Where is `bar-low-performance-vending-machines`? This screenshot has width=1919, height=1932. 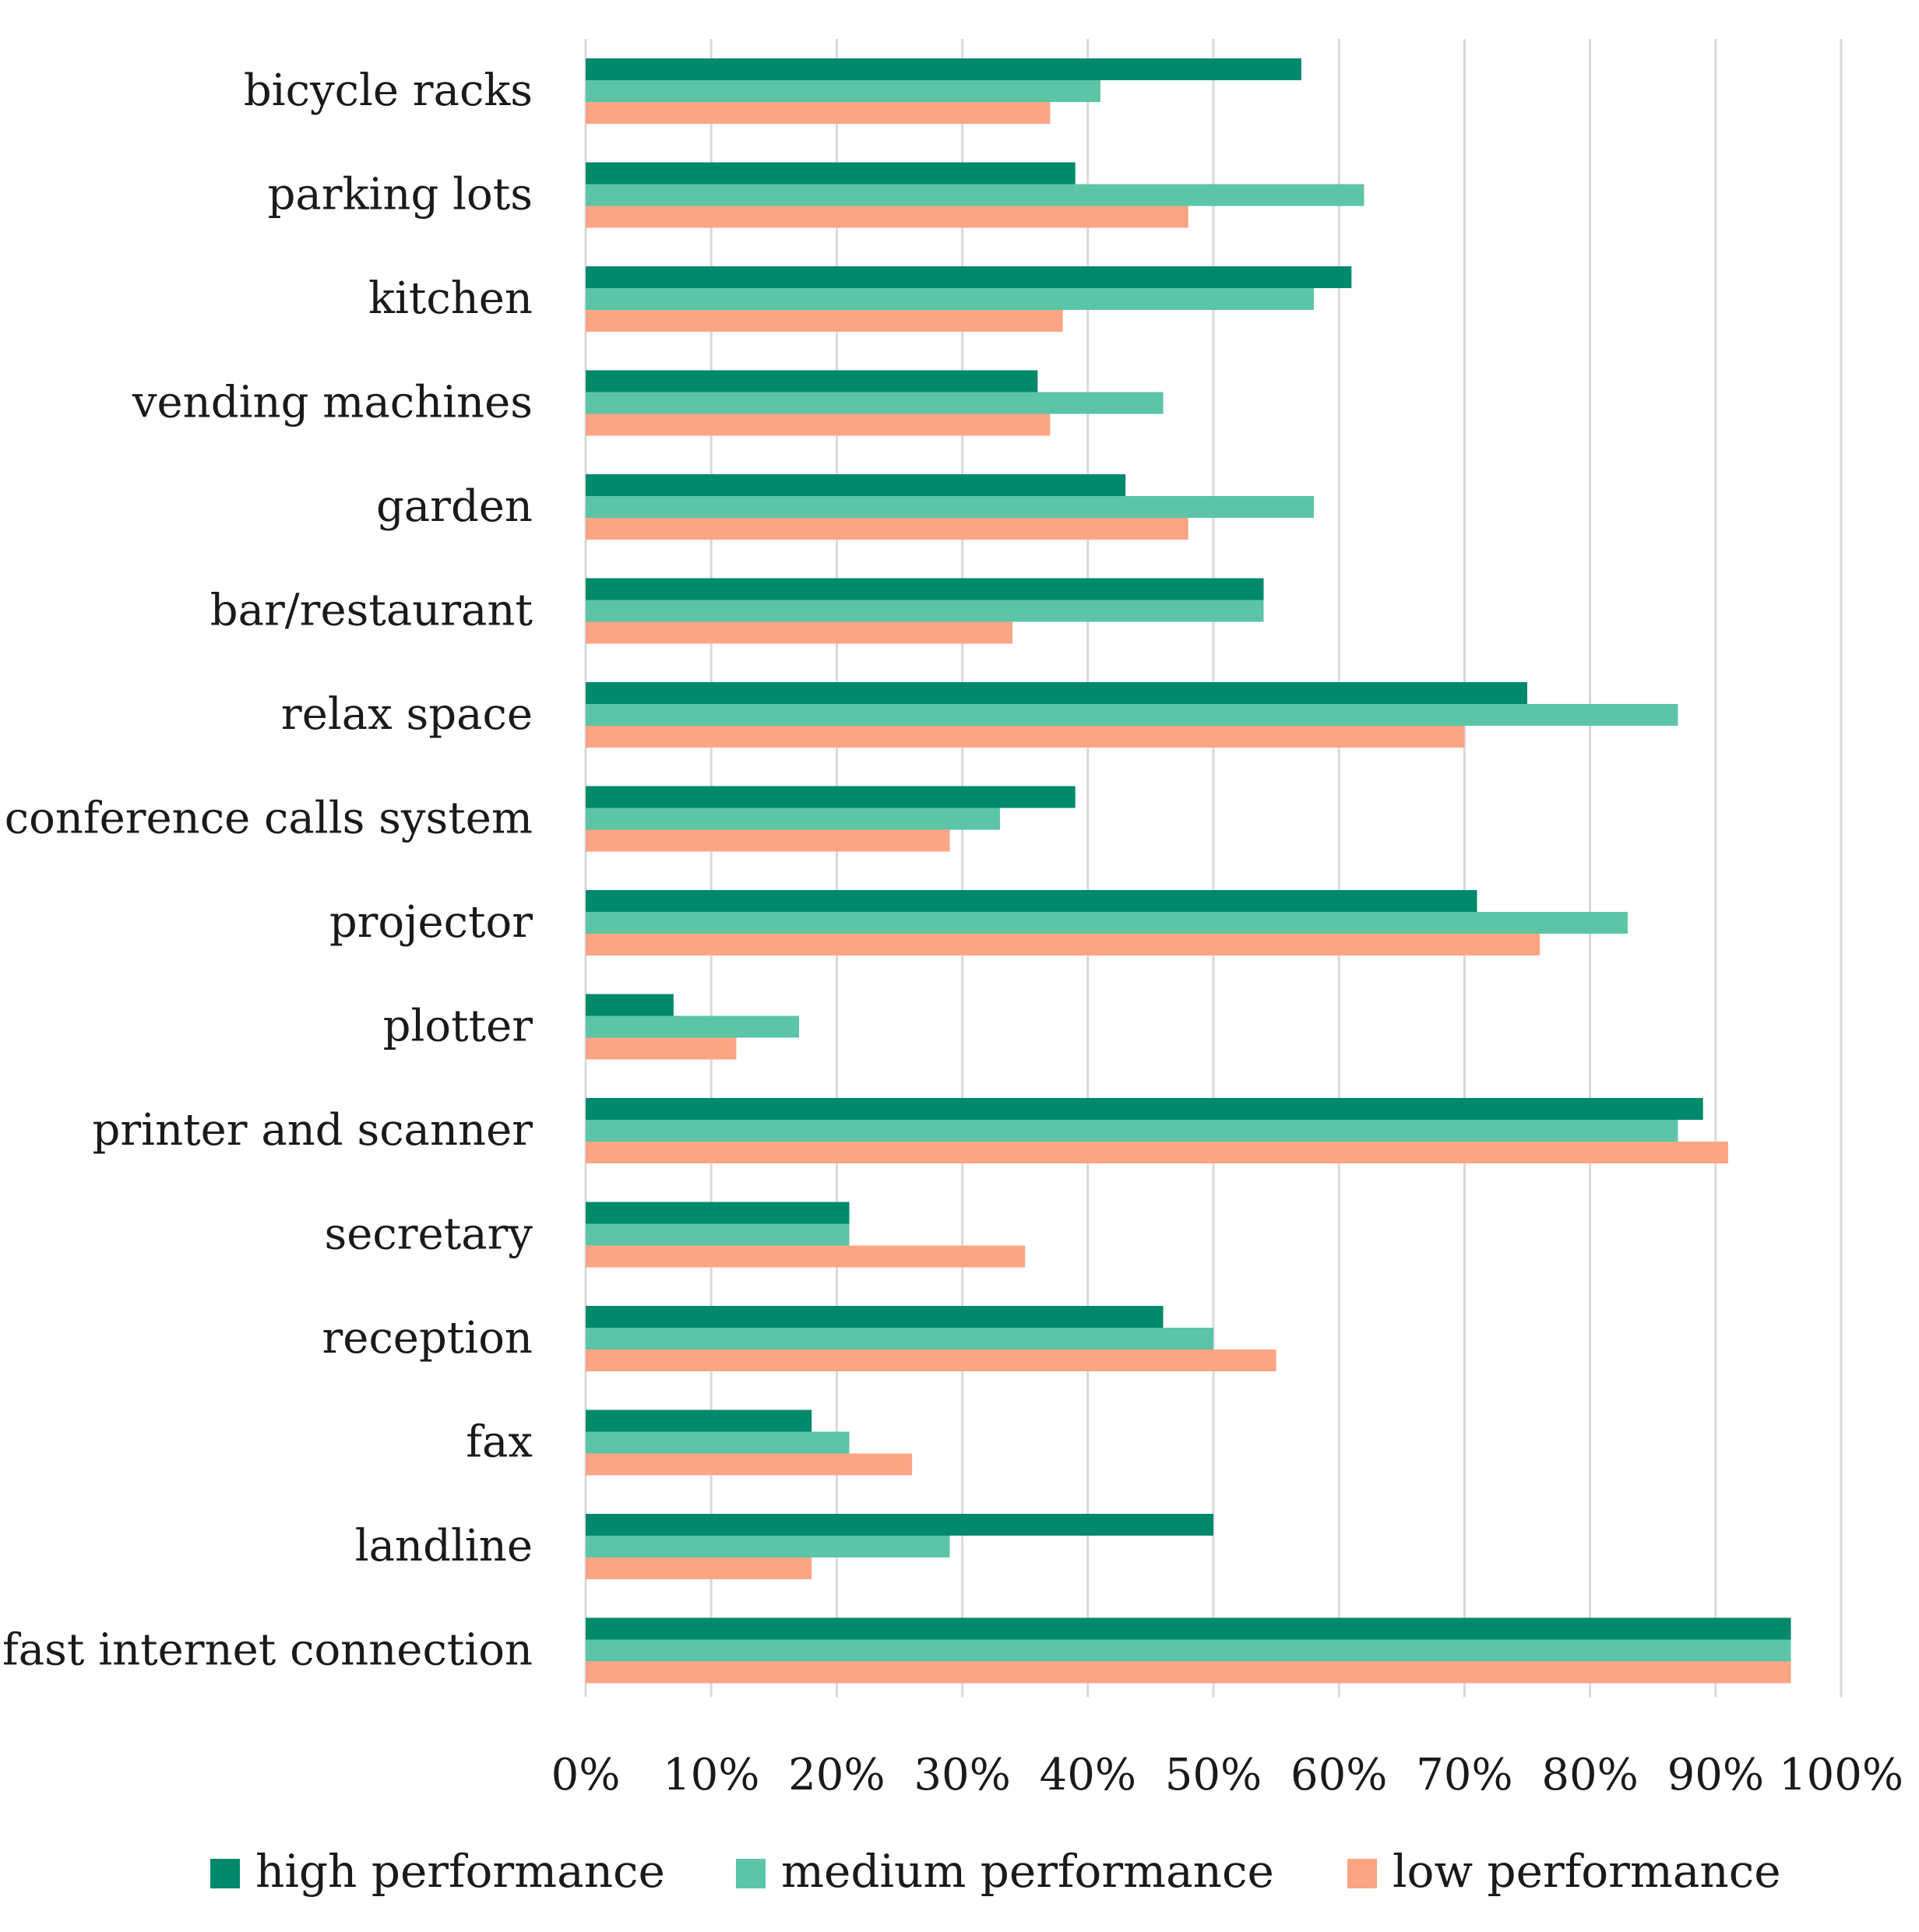 bar-low-performance-vending-machines is located at coordinates (818, 424).